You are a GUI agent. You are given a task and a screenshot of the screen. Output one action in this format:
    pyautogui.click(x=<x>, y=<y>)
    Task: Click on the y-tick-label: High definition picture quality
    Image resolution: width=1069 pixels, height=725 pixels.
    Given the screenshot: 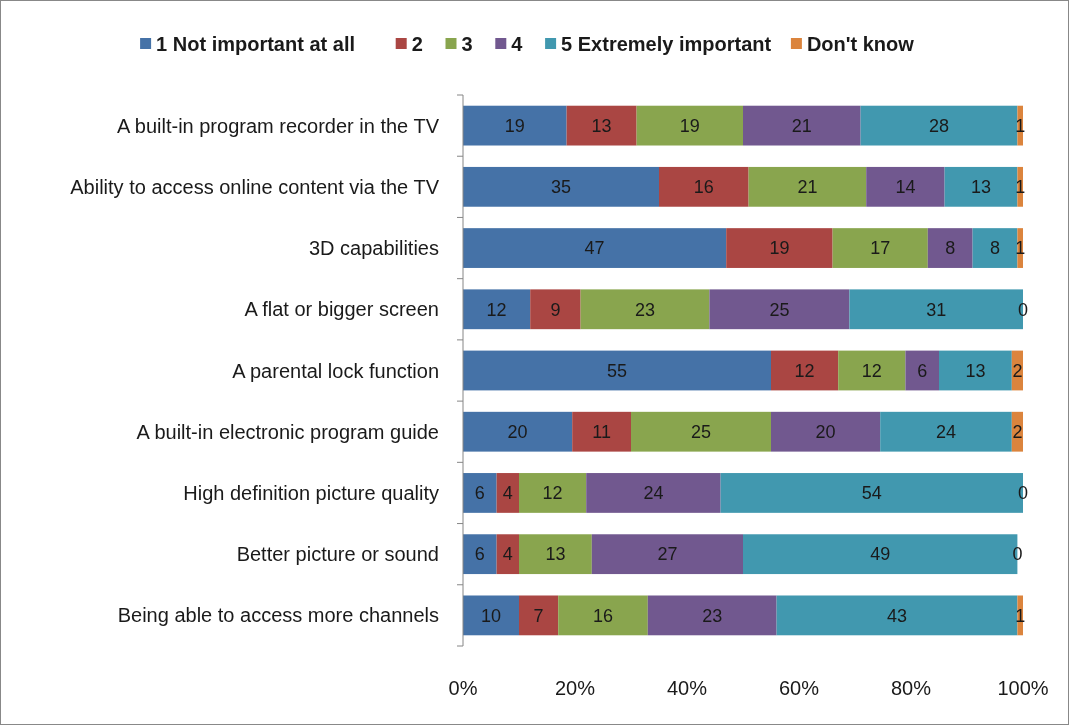 What is the action you would take?
    pyautogui.click(x=311, y=492)
    